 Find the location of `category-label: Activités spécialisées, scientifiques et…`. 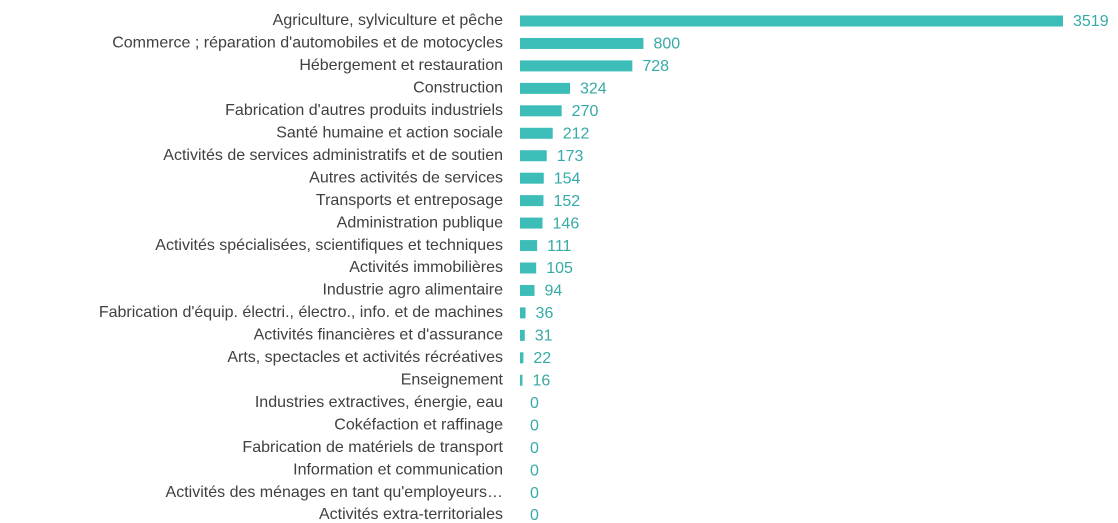

category-label: Activités spécialisées, scientifiques et… is located at coordinates (329, 245).